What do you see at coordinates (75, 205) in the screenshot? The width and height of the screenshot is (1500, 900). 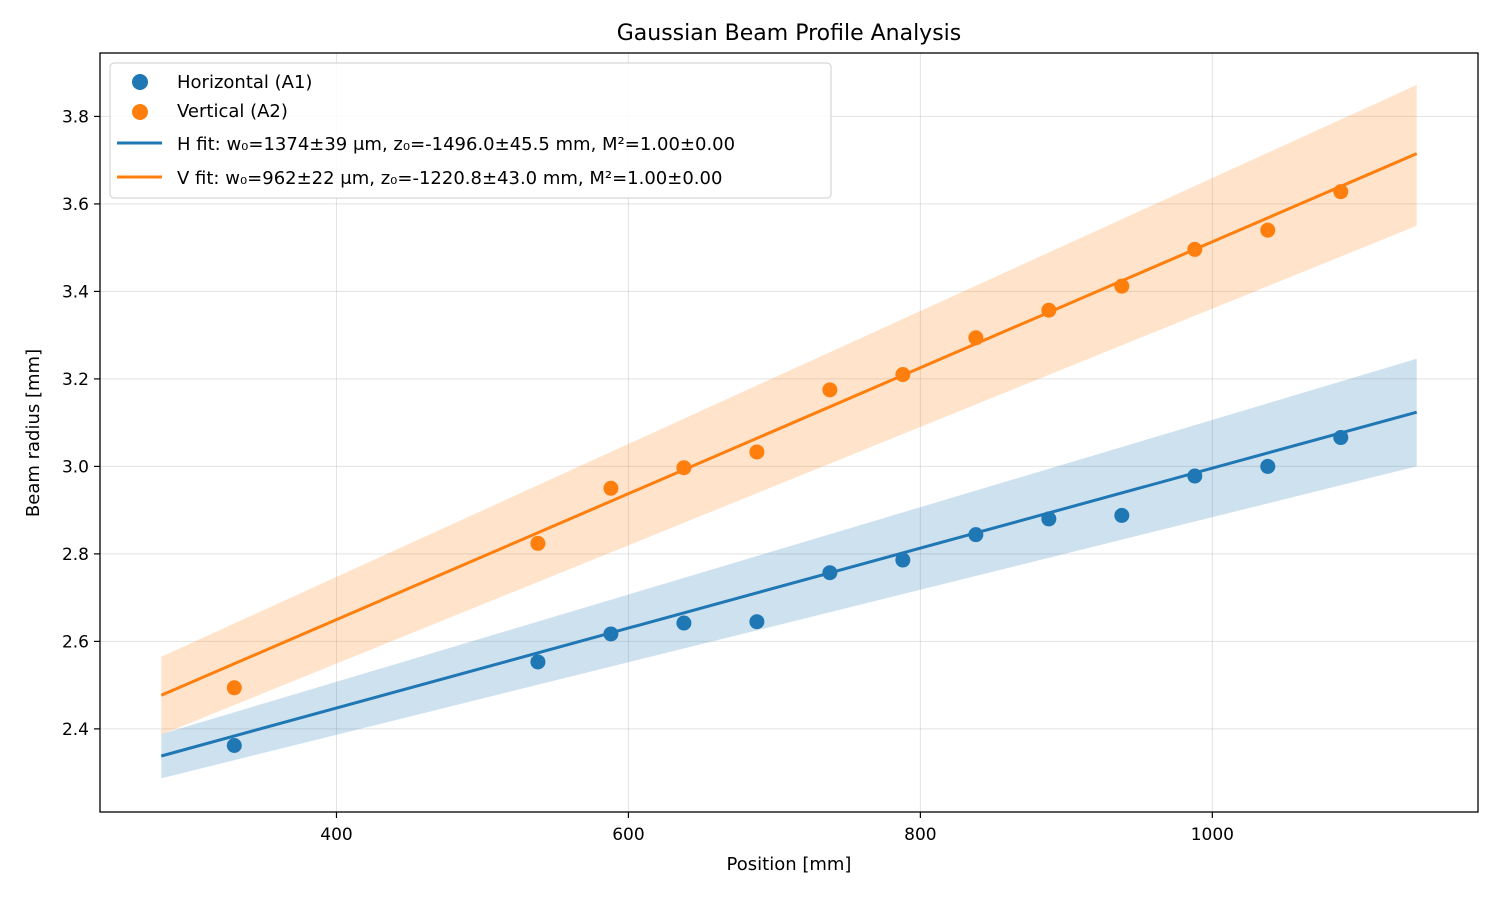 I see `y-tick-label: 3.6` at bounding box center [75, 205].